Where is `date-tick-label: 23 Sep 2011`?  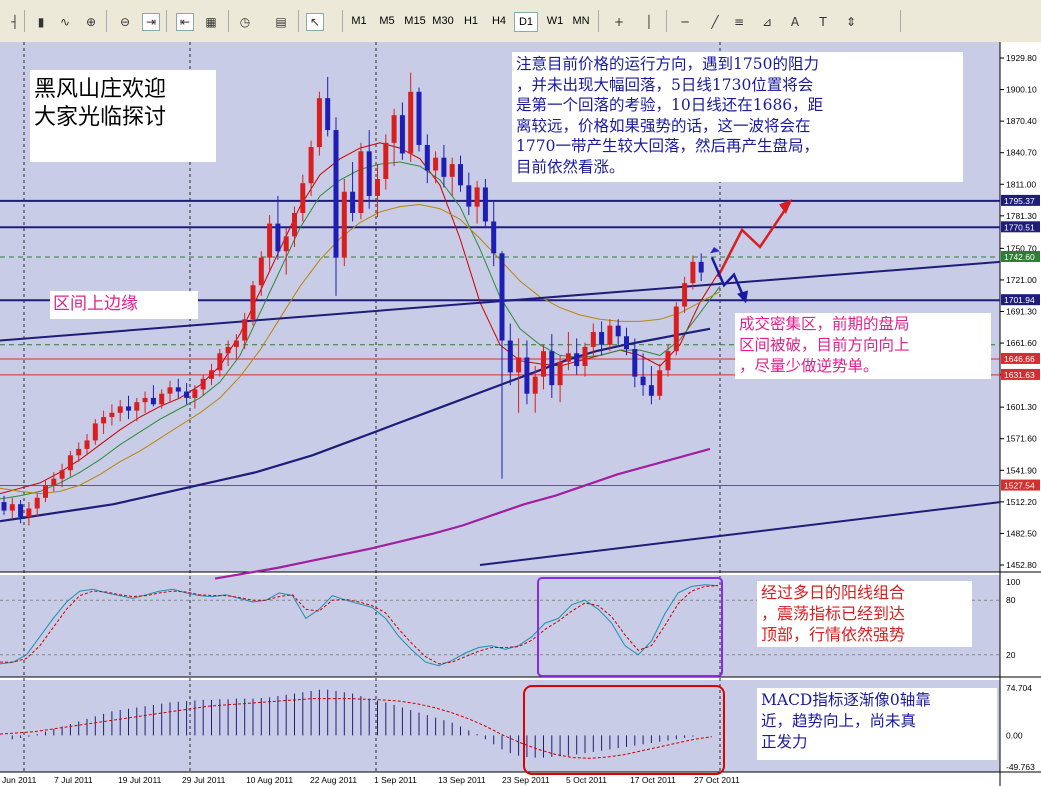
date-tick-label: 23 Sep 2011 is located at coordinates (526, 780).